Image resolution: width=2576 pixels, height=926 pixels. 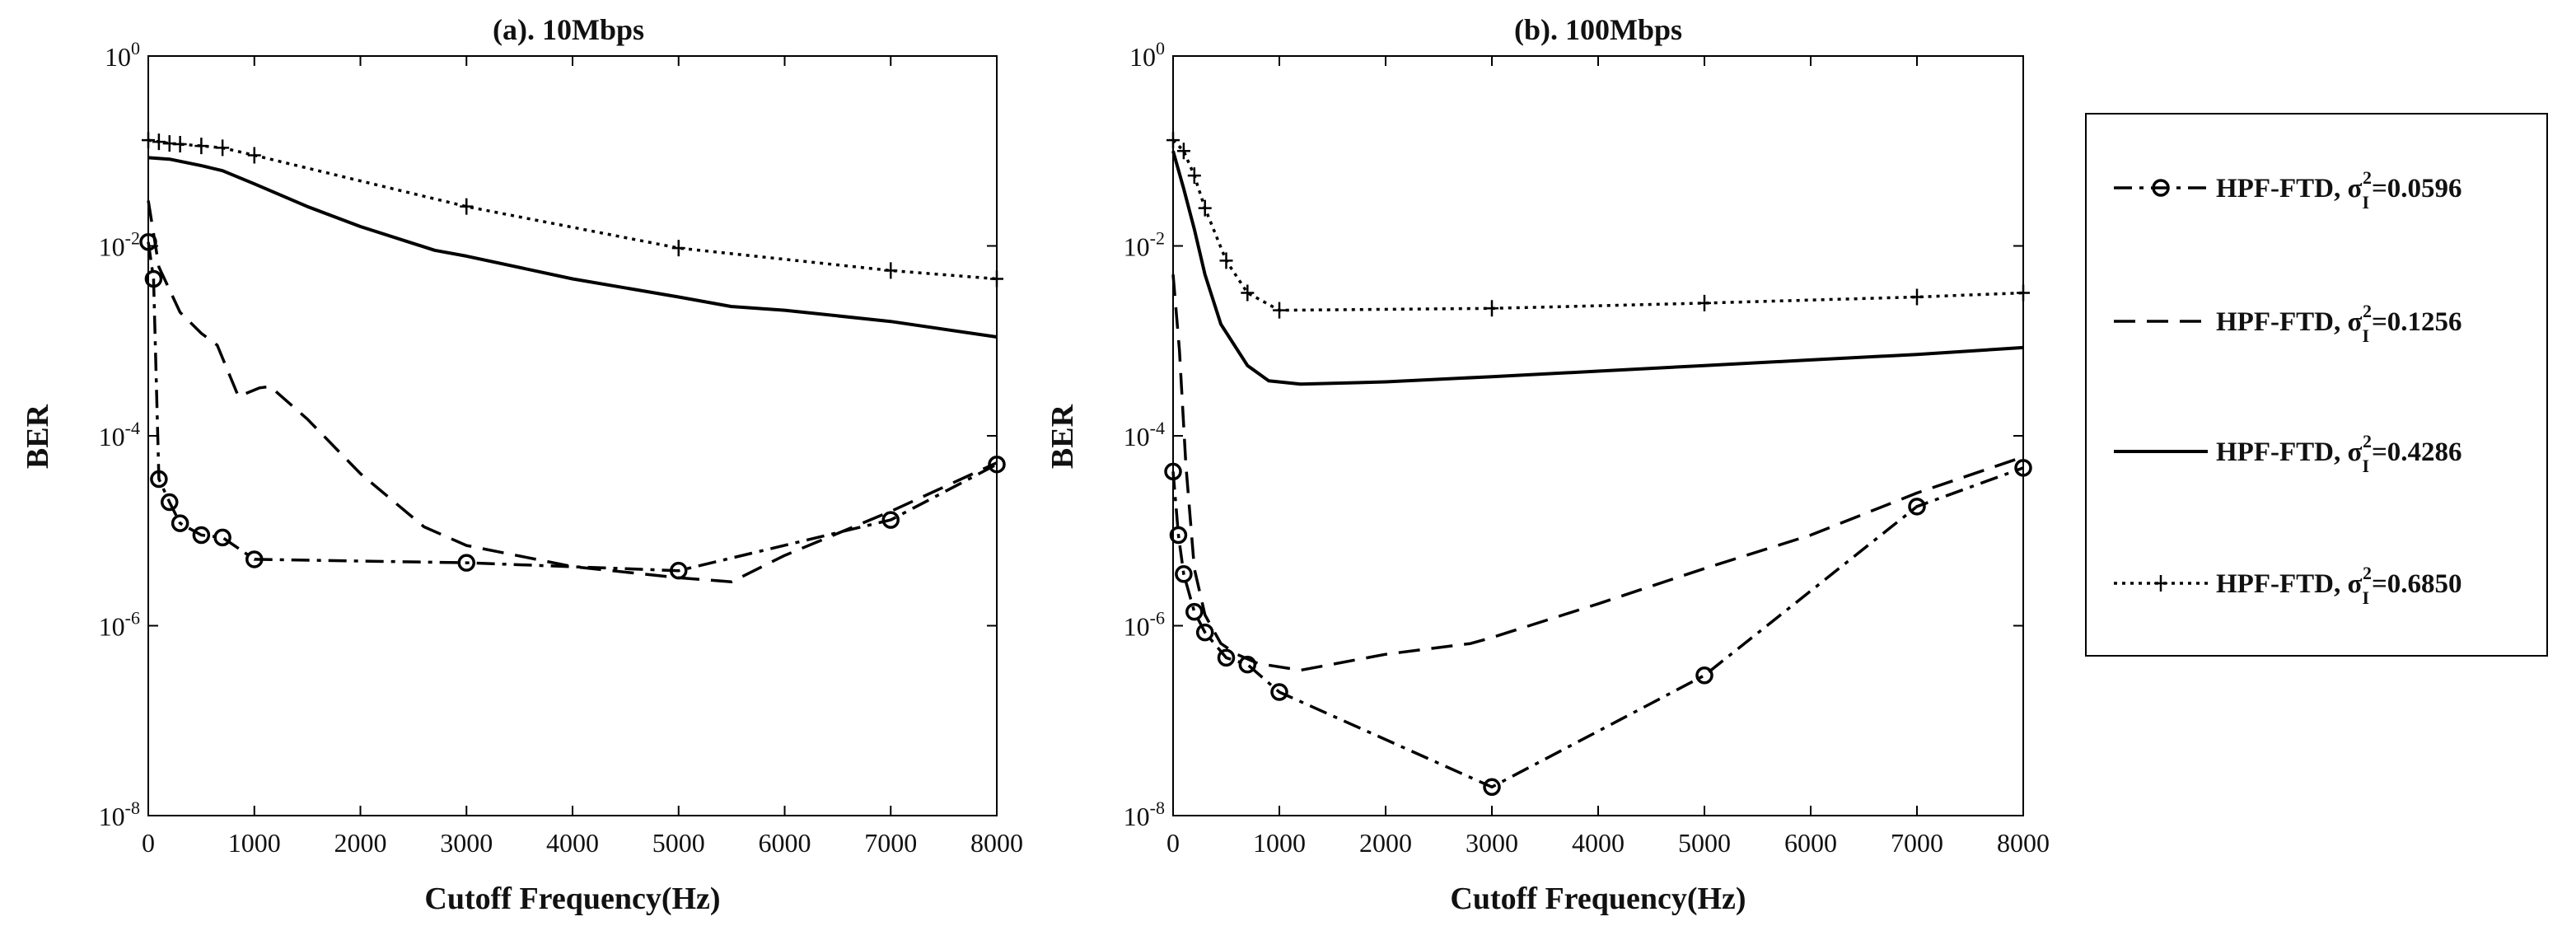 I want to click on x-tick-label: 5000, so click(x=1704, y=843).